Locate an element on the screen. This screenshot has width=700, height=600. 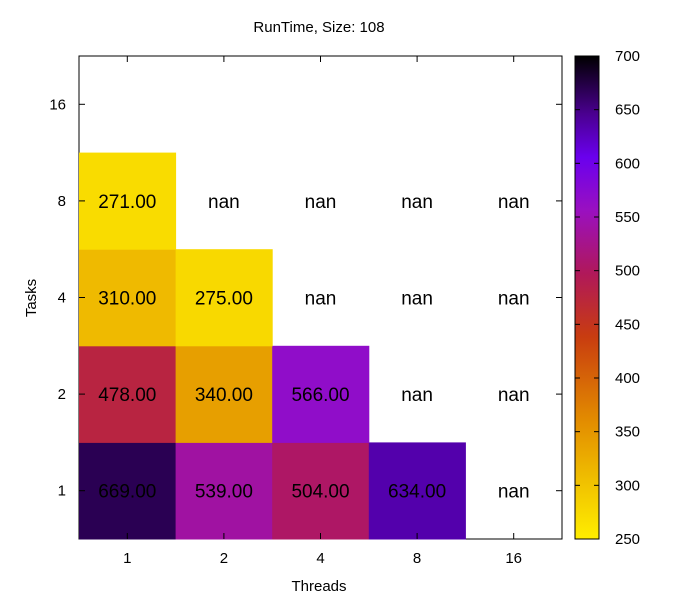
cell-value-label: 539.00 is located at coordinates (224, 492).